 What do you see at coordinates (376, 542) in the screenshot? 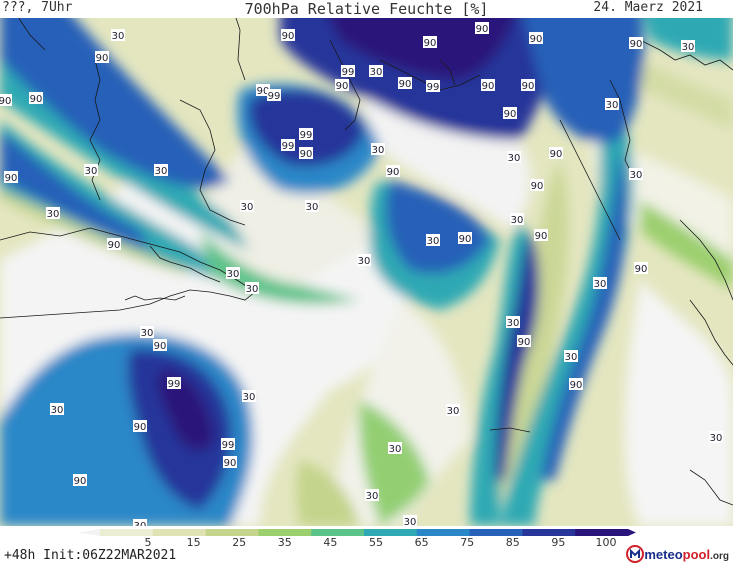
I see `scale-tick-label: 55` at bounding box center [376, 542].